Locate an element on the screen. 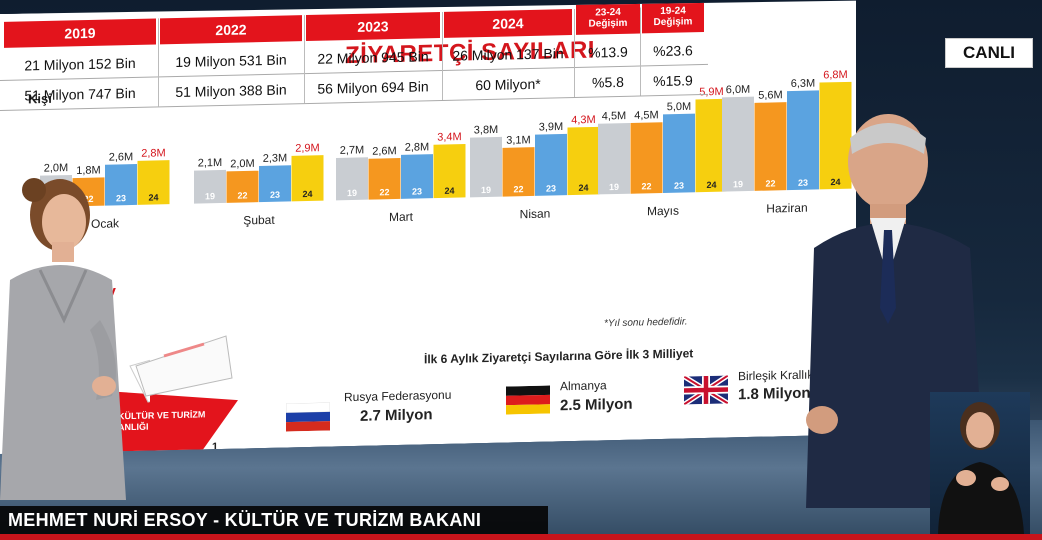 This screenshot has height=540, width=1042. data-label: 5,6M is located at coordinates (770, 95).